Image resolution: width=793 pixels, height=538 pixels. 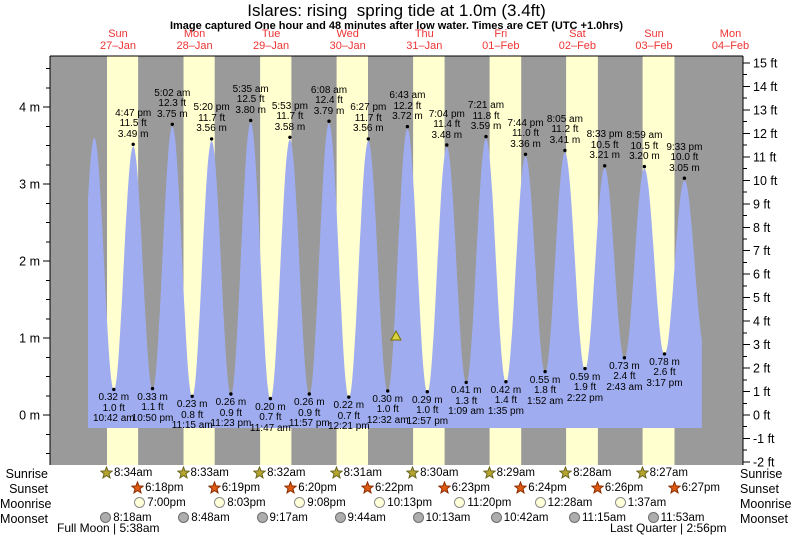 I want to click on annotation-line: 0.42 m, so click(x=506, y=390).